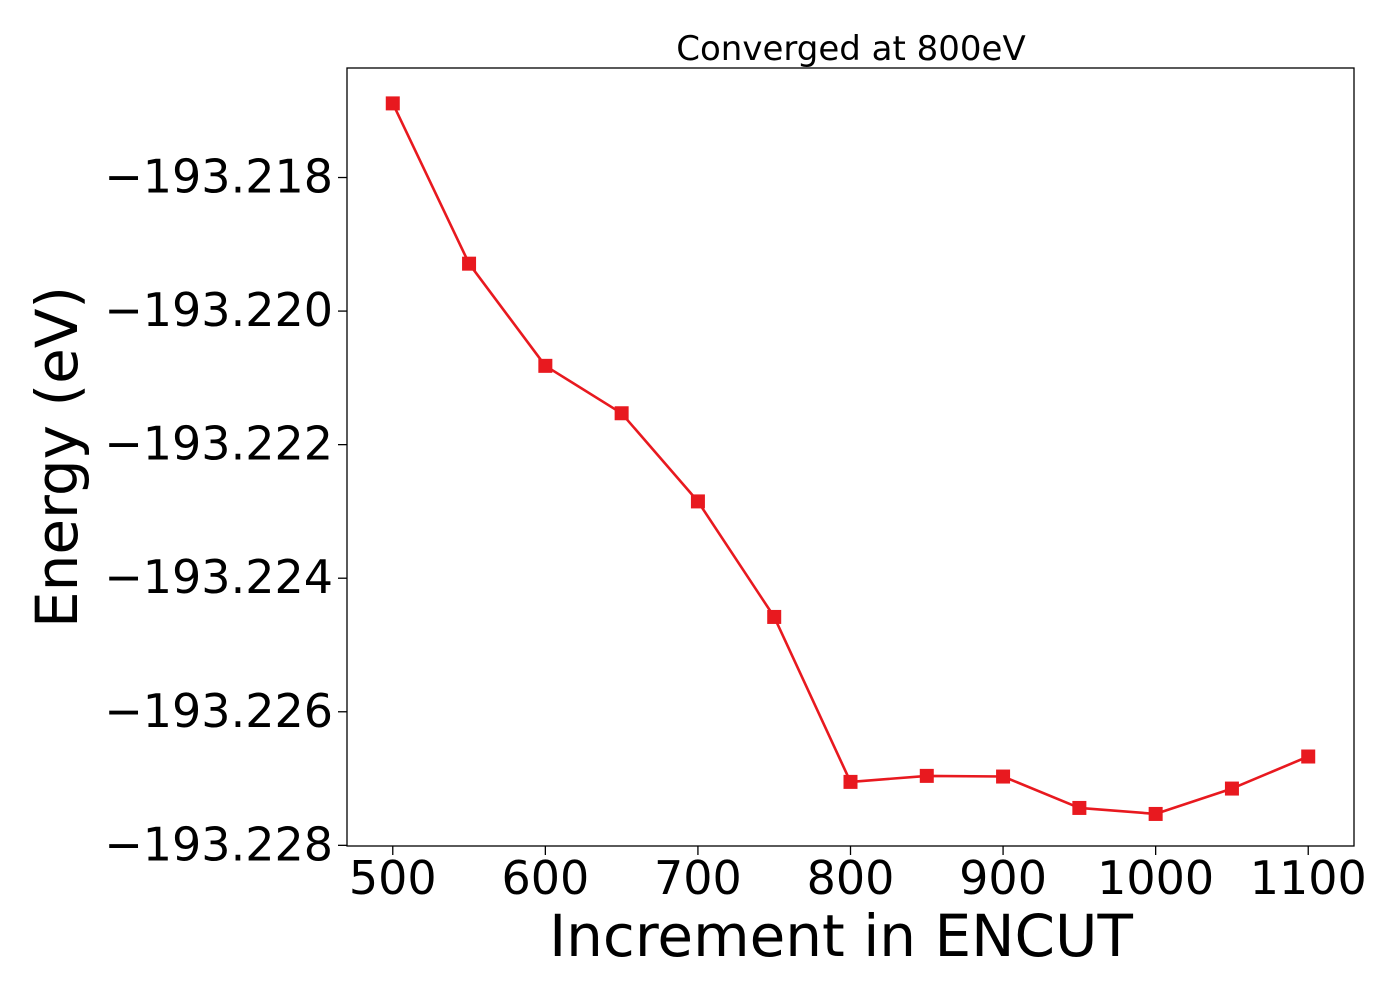 This screenshot has height=1004, width=1400. Describe the element at coordinates (545, 878) in the screenshot. I see `x-tick-label: 600` at that location.